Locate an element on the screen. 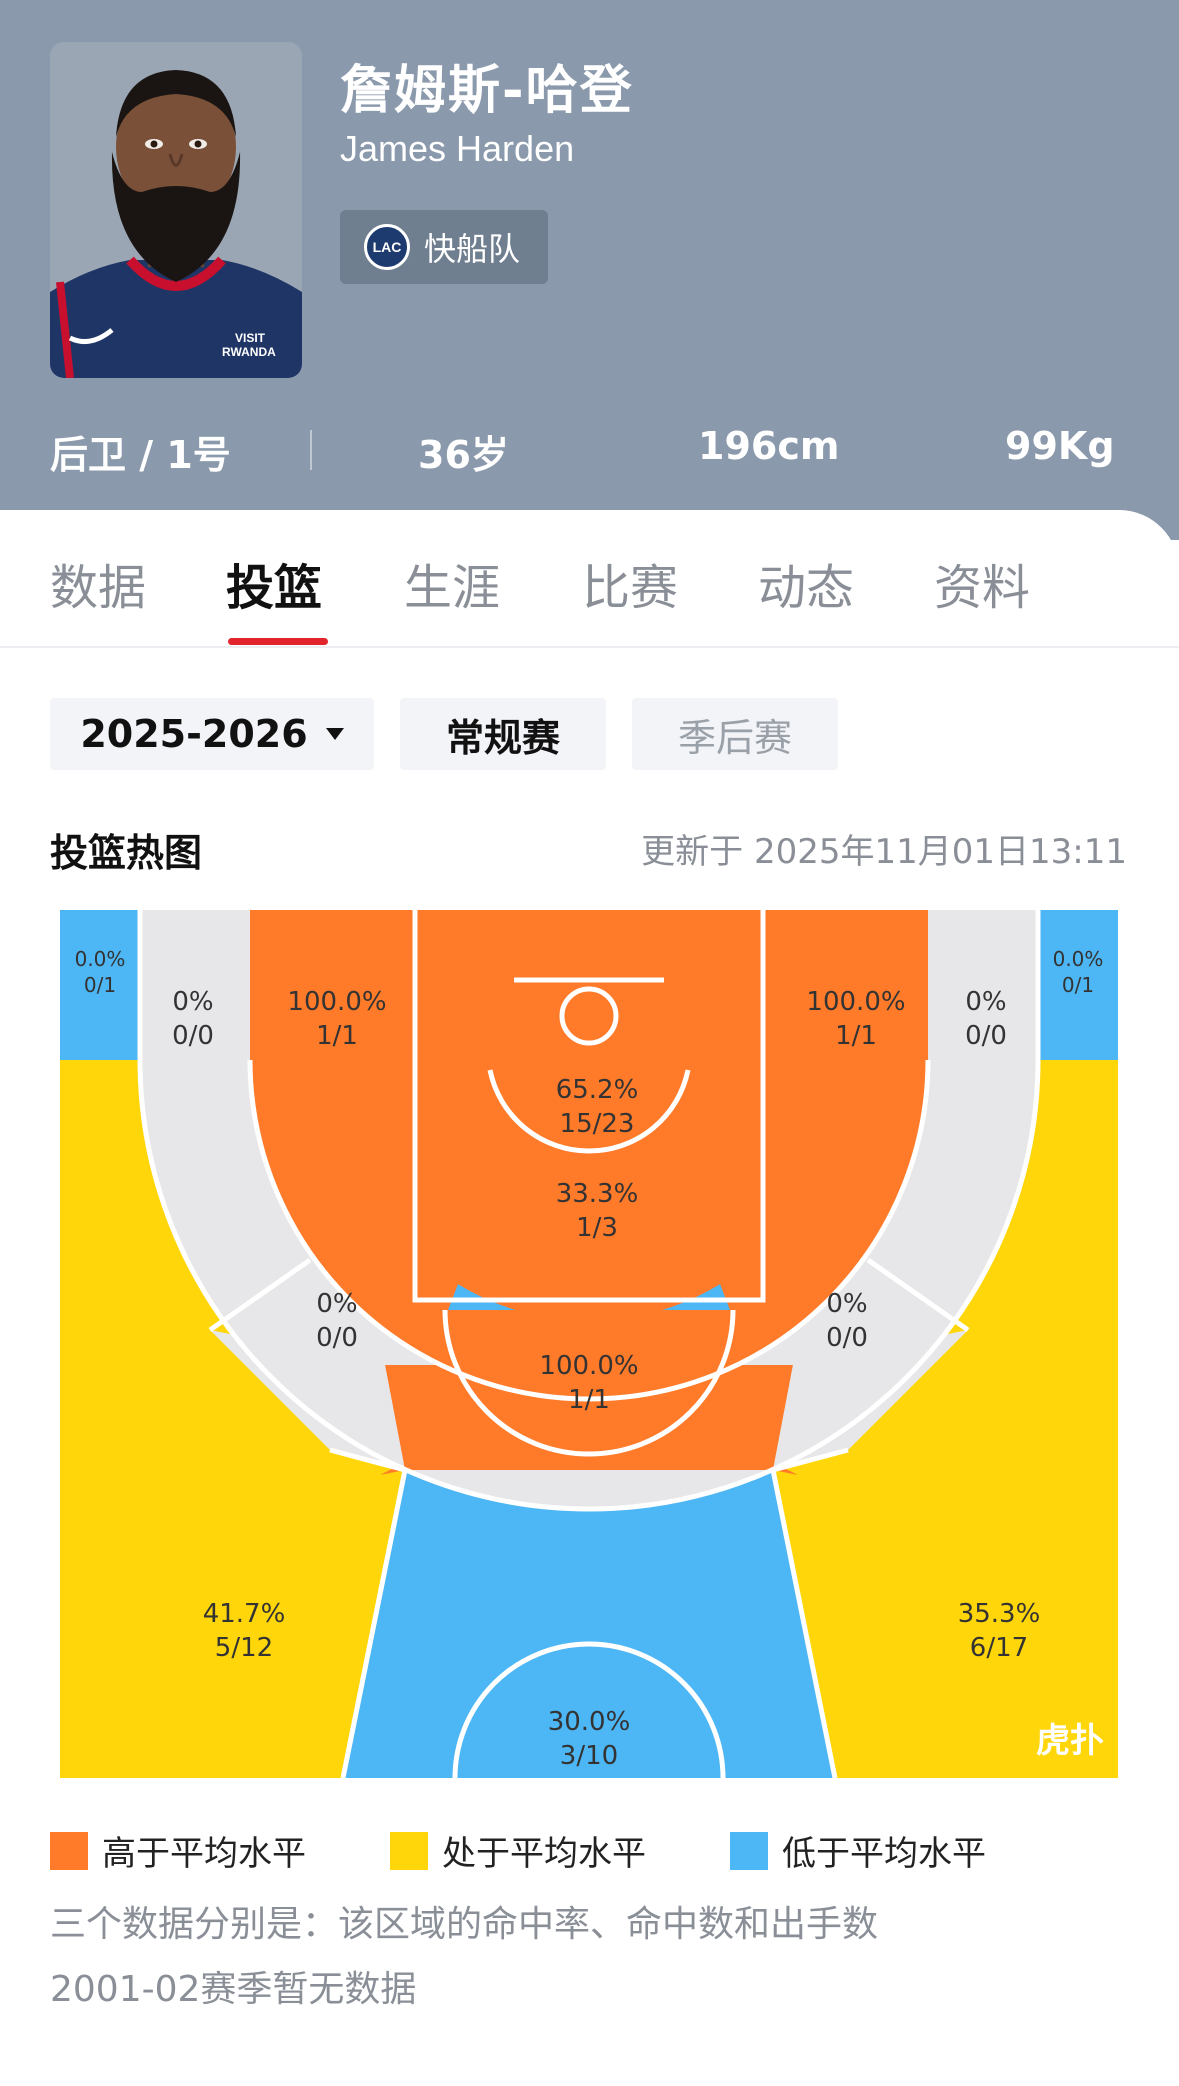  tab-divider is located at coordinates (589, 647).